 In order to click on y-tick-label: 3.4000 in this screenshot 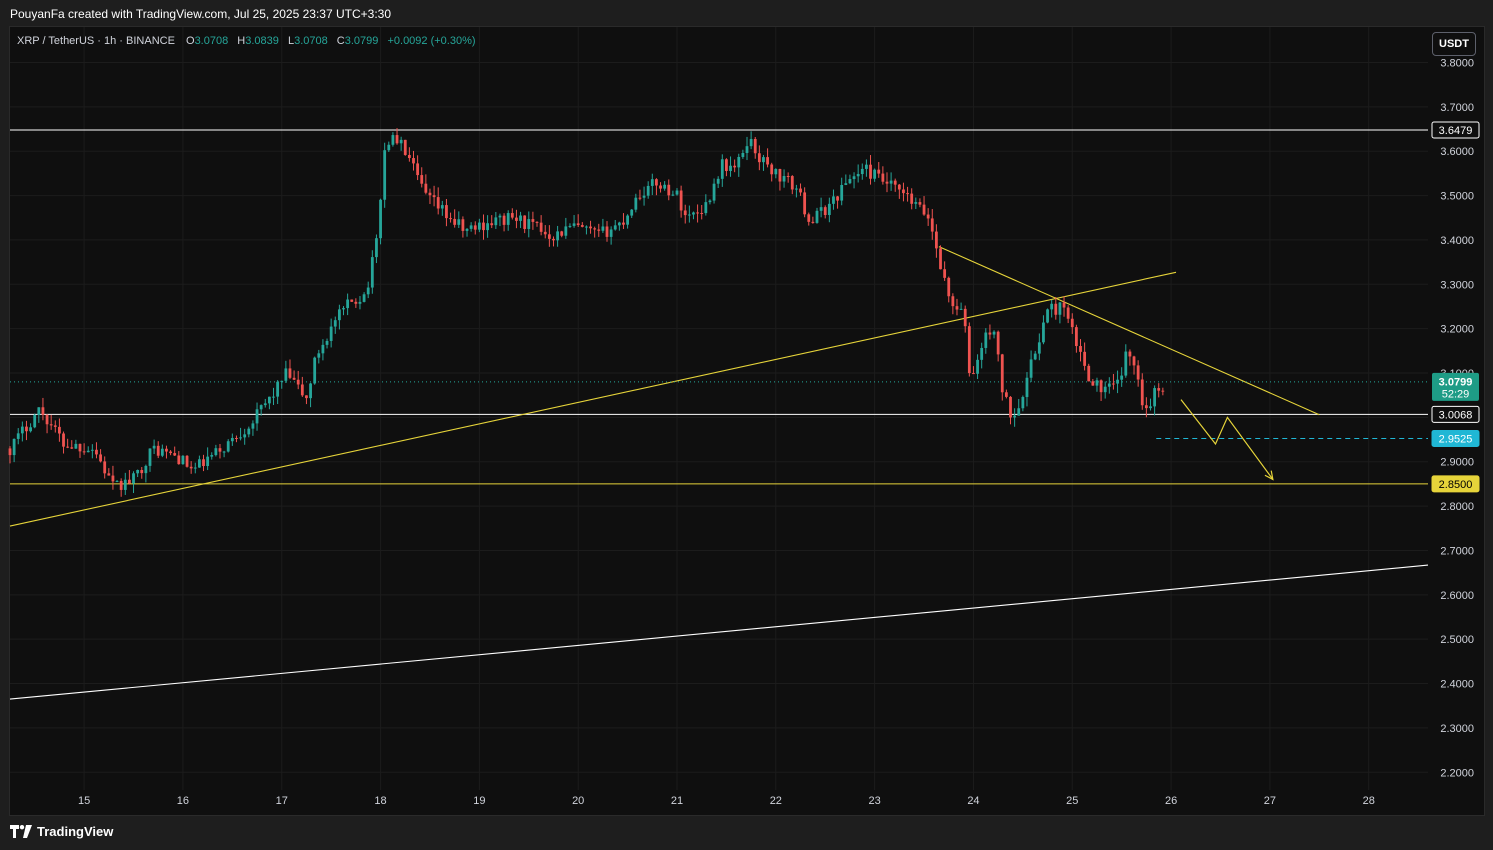, I will do `click(1457, 241)`.